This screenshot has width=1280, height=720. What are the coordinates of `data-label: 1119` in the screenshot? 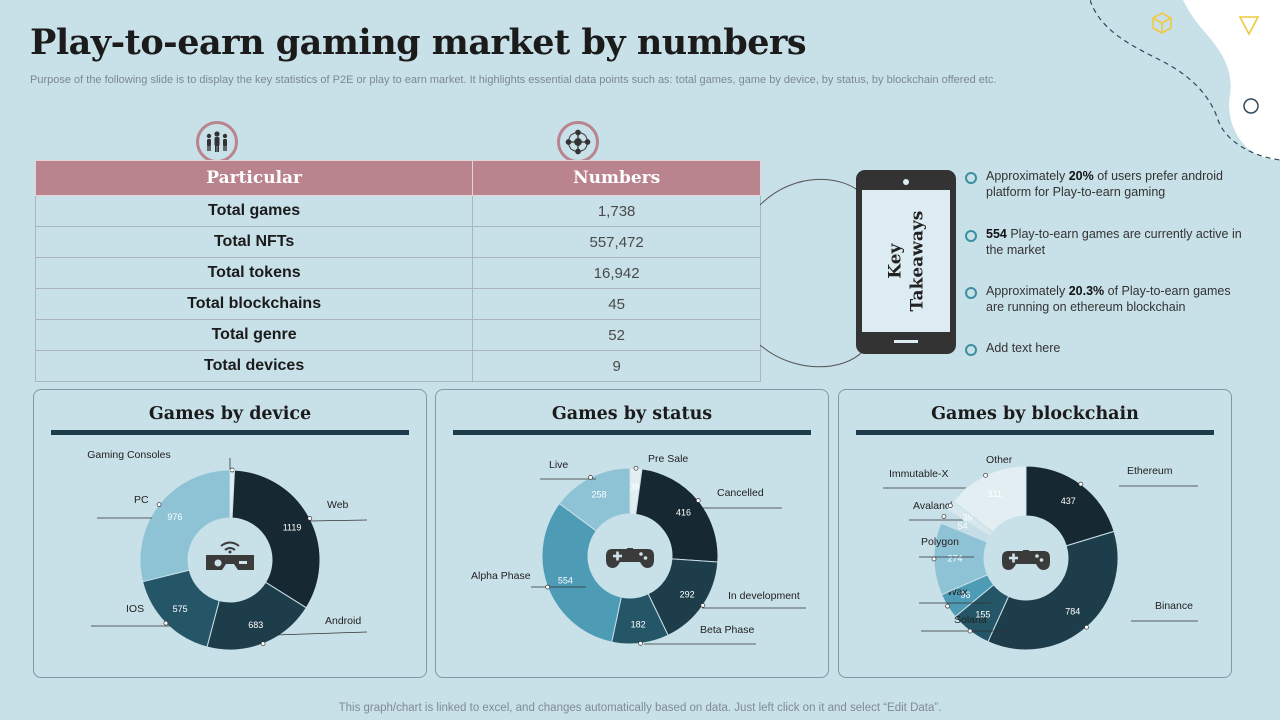 It's located at (292, 528).